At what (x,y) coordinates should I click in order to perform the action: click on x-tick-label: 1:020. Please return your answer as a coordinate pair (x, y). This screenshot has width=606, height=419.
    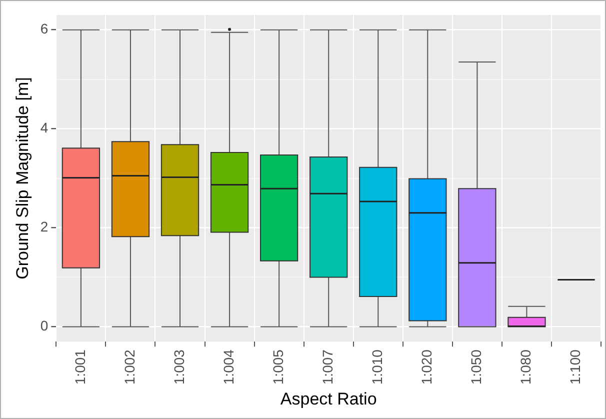
    Looking at the image, I should click on (426, 367).